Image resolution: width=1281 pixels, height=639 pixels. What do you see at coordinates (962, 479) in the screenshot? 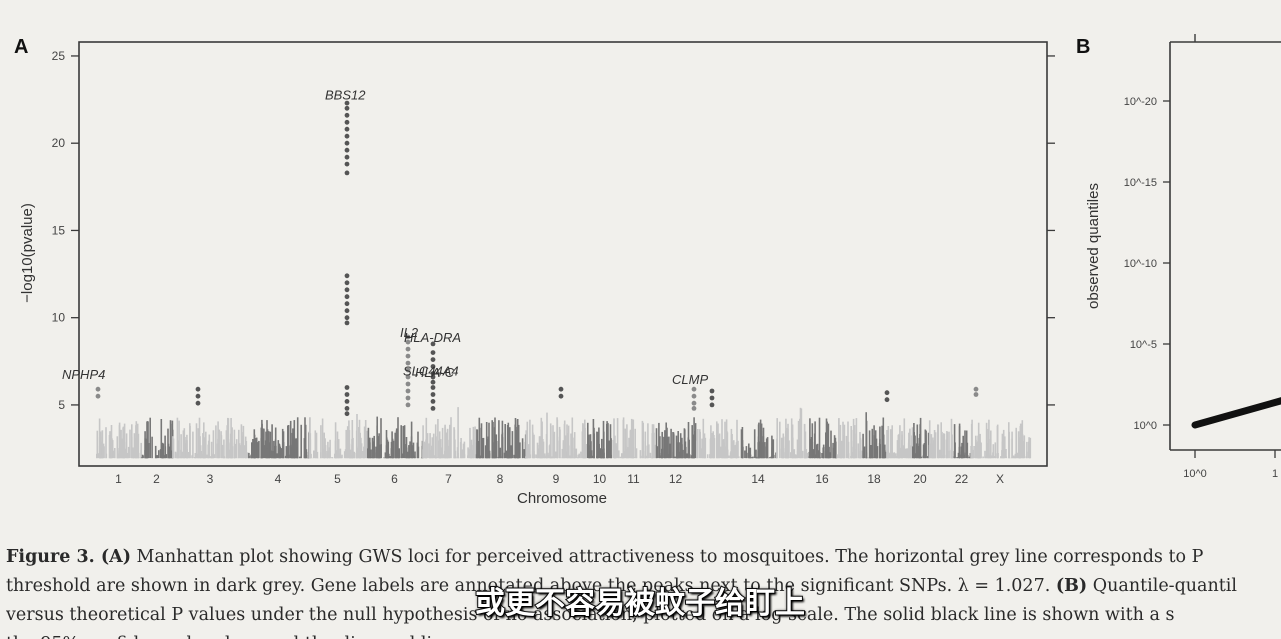
I see `x-tick-label: 22` at bounding box center [962, 479].